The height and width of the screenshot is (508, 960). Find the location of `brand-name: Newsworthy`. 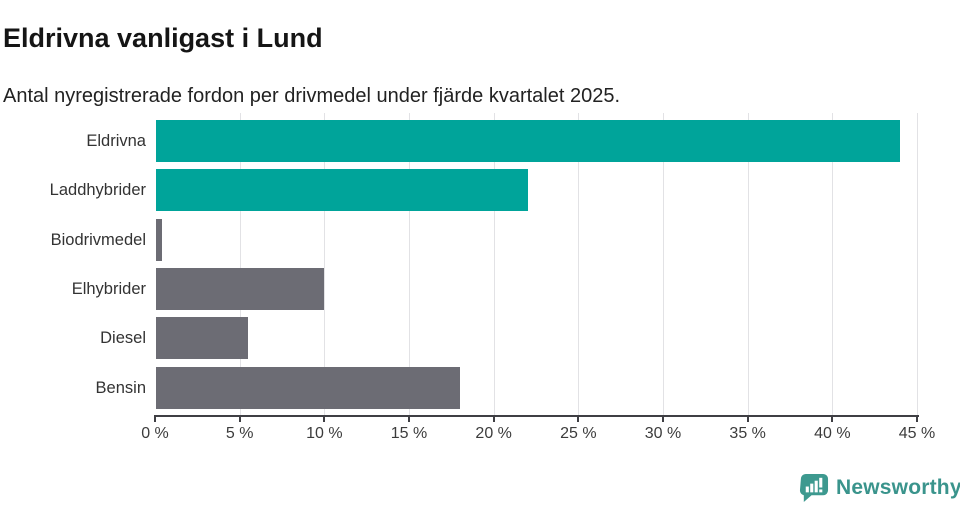

brand-name: Newsworthy is located at coordinates (898, 487).